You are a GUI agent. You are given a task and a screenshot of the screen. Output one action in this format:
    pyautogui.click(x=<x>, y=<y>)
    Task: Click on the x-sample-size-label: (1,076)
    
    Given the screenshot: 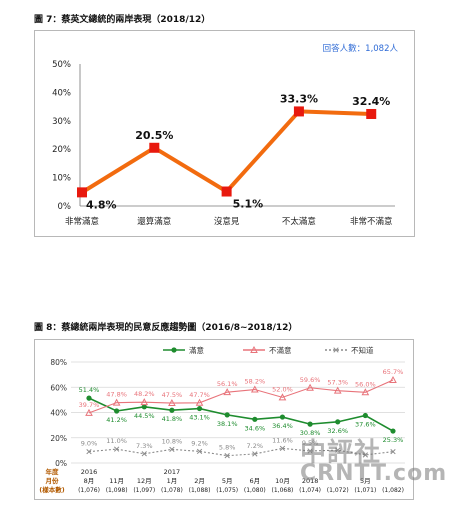 What is the action you would take?
    pyautogui.click(x=89, y=490)
    